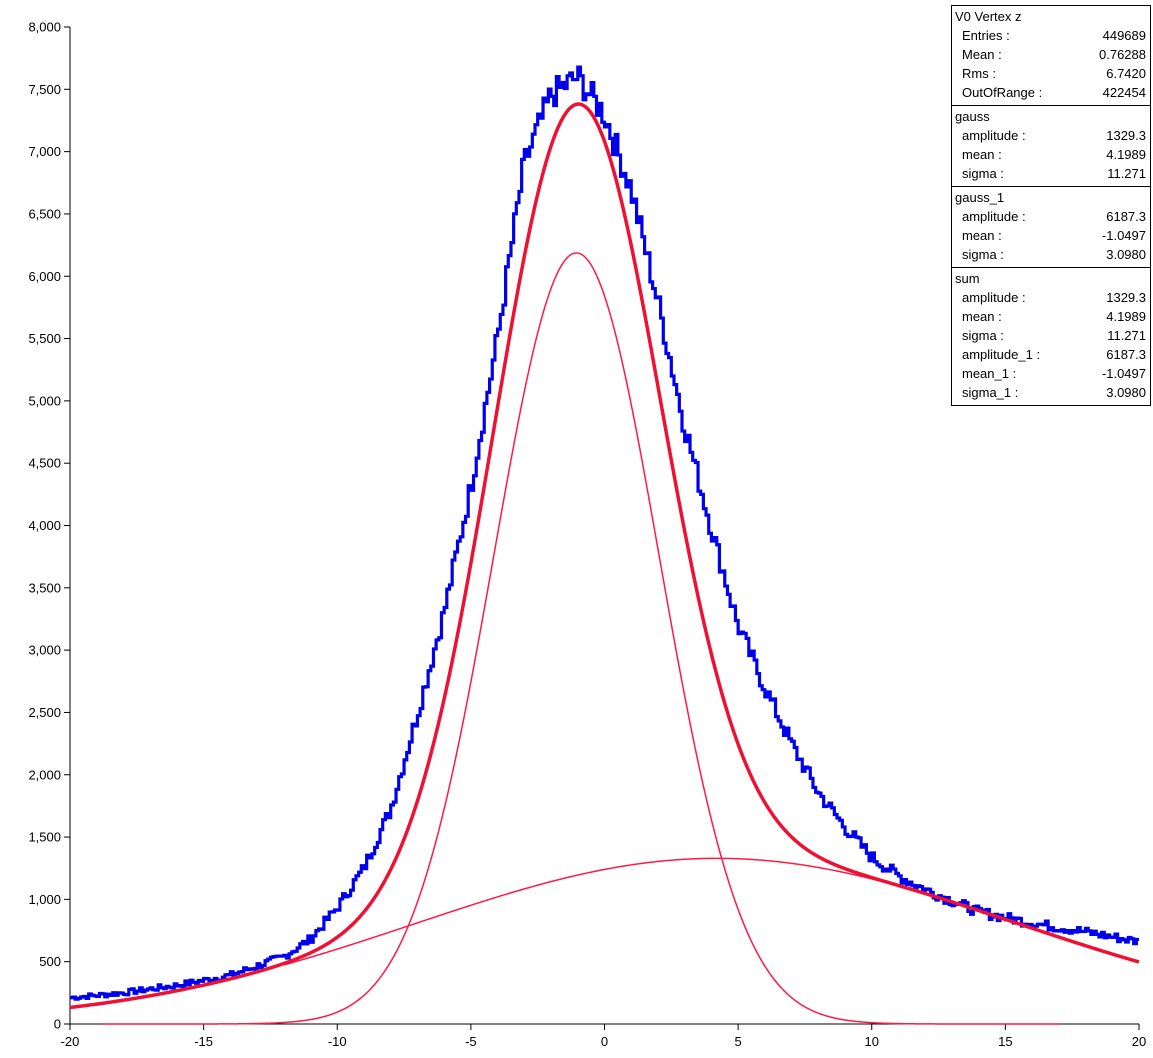 This screenshot has width=1153, height=1058. I want to click on stats-row-amplitude: amplitude : 6187.3, so click(1050, 216).